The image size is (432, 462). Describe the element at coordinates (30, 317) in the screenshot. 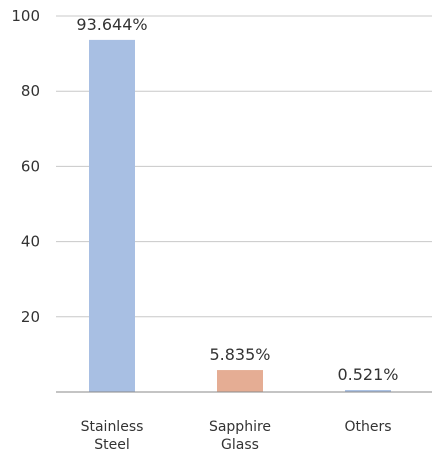

I see `y-tick-label: 20` at that location.